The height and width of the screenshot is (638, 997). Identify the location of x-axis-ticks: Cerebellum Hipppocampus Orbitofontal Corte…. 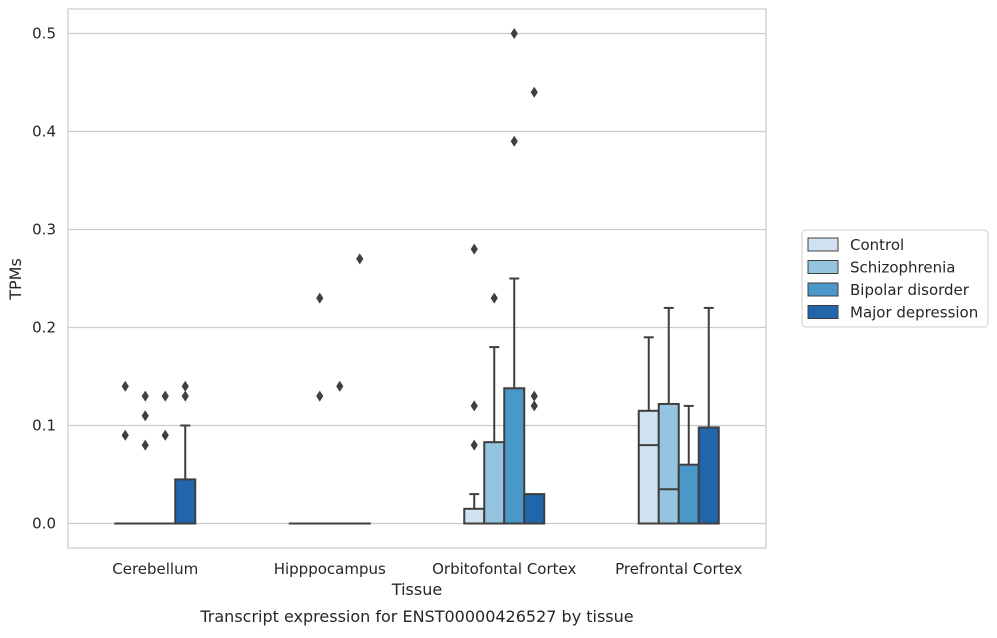
(427, 569).